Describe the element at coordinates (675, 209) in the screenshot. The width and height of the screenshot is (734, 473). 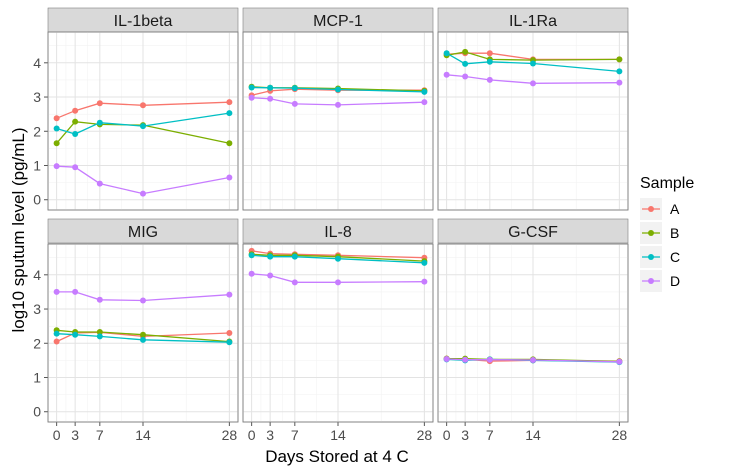
I see `legend-label: A` at that location.